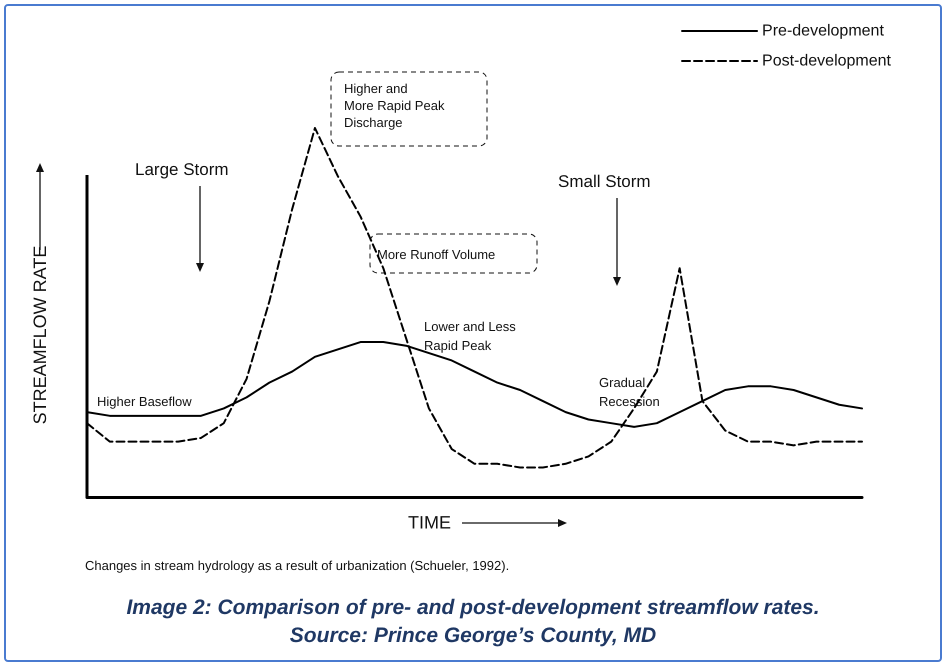 The width and height of the screenshot is (946, 666). Describe the element at coordinates (470, 336) in the screenshot. I see `annotation: Lower and Less Rapid Peak` at that location.